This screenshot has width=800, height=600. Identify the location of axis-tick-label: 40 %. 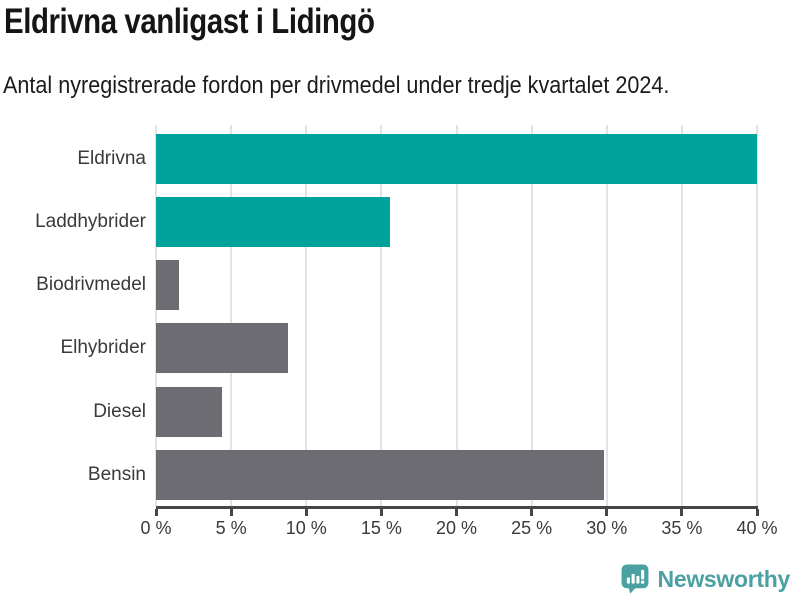
(757, 528).